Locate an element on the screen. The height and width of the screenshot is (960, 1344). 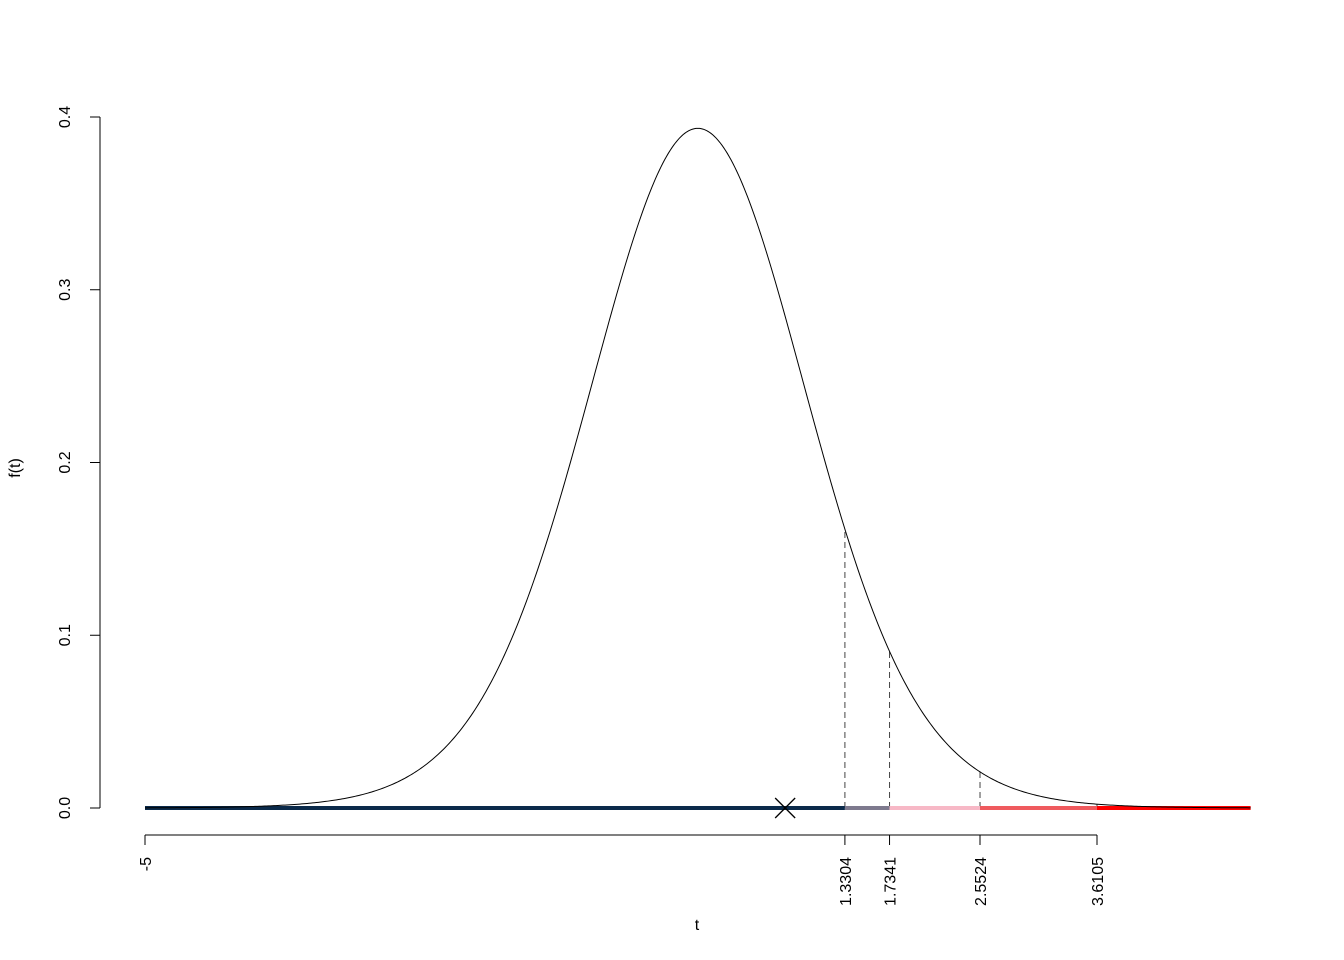
x-tick-label: 2.5524 is located at coordinates (981, 881).